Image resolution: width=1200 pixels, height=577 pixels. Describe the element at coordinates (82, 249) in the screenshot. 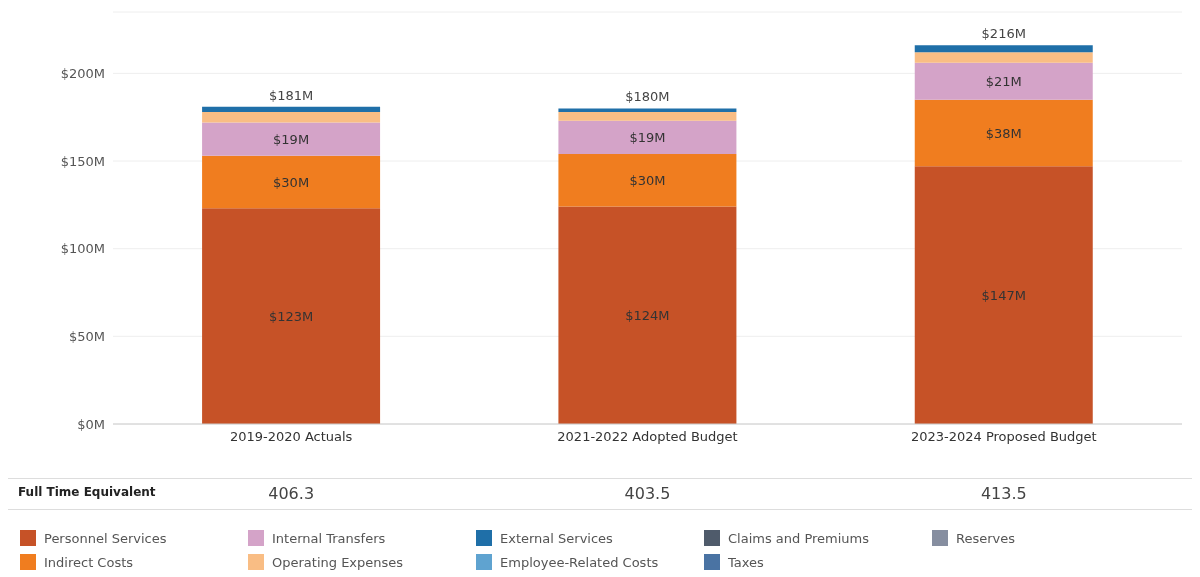

I see `y-tick-label: $100M` at that location.